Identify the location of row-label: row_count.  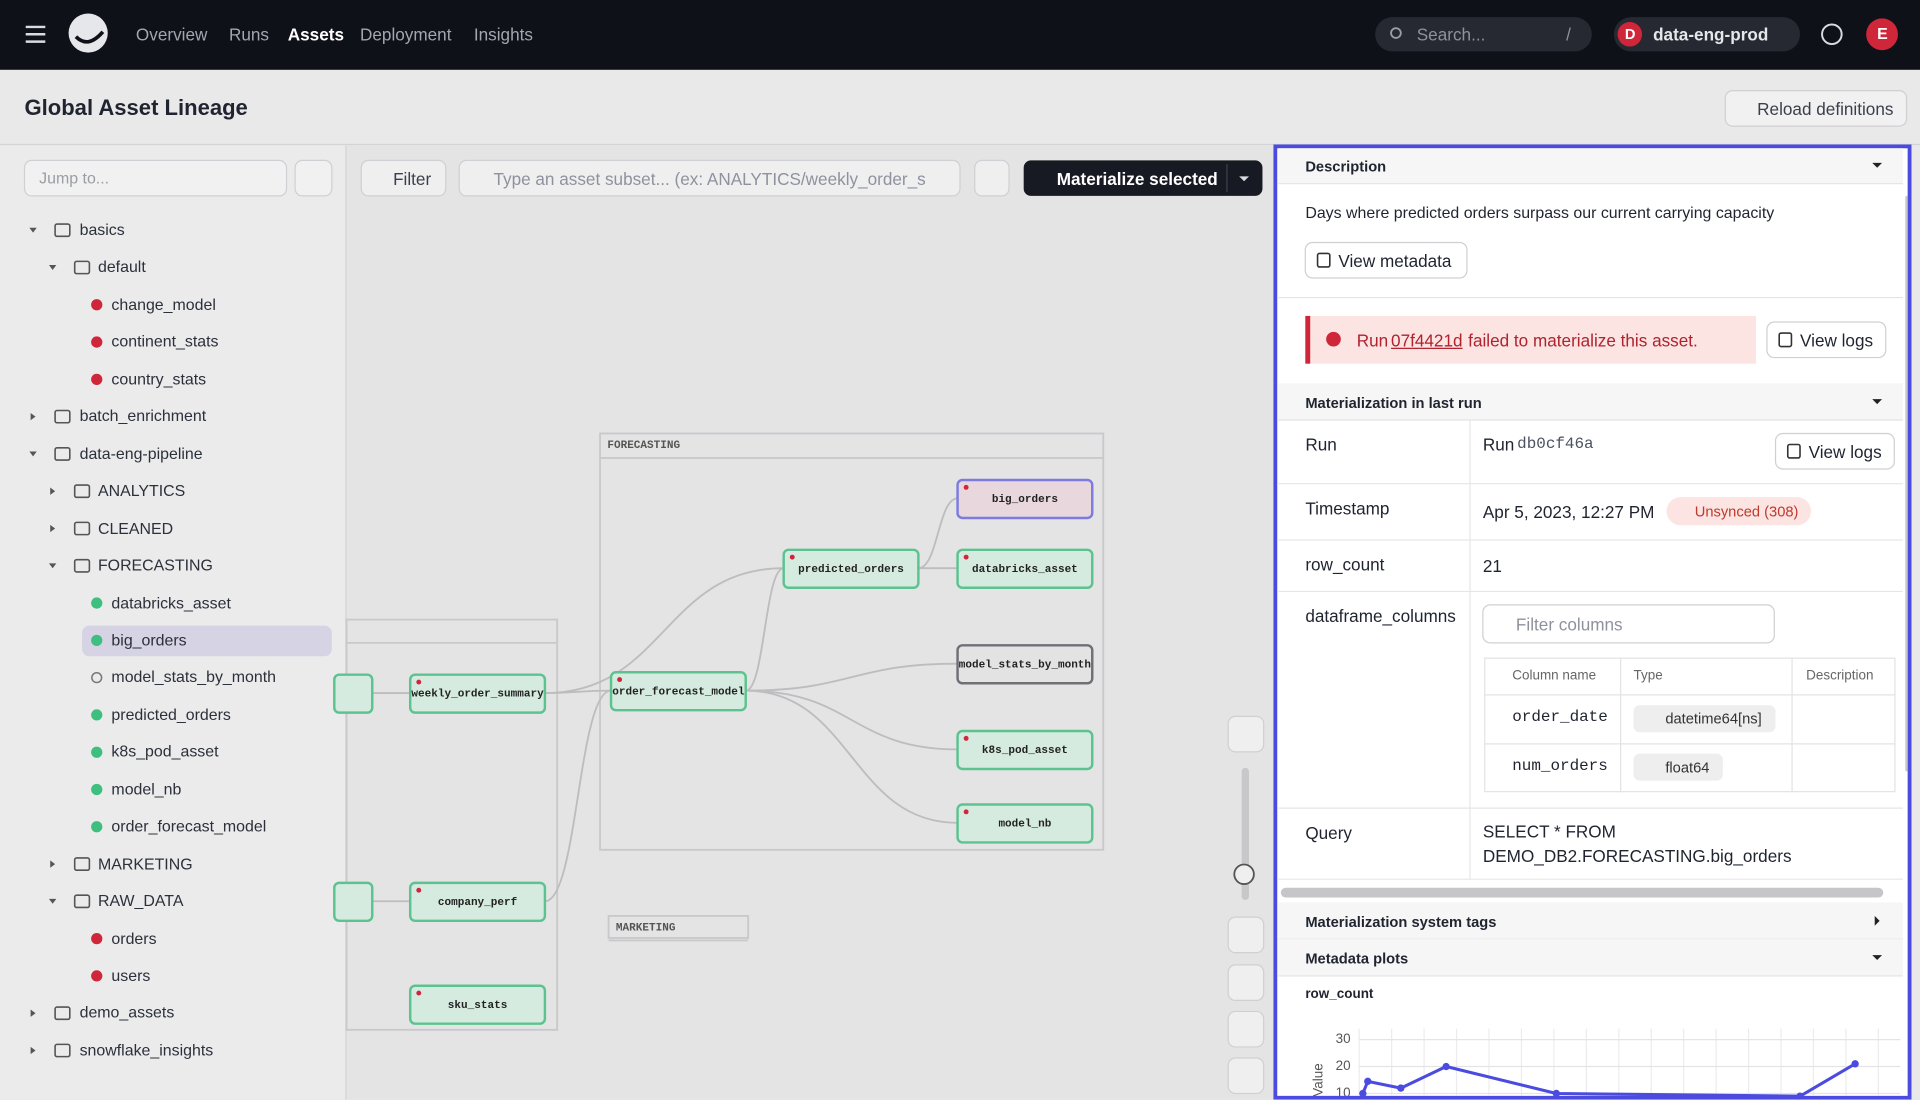
(1344, 564).